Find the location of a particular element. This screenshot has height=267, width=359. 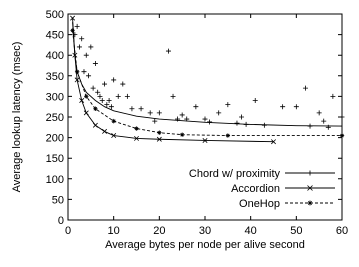

x-tick-label: 50 is located at coordinates (296, 231).